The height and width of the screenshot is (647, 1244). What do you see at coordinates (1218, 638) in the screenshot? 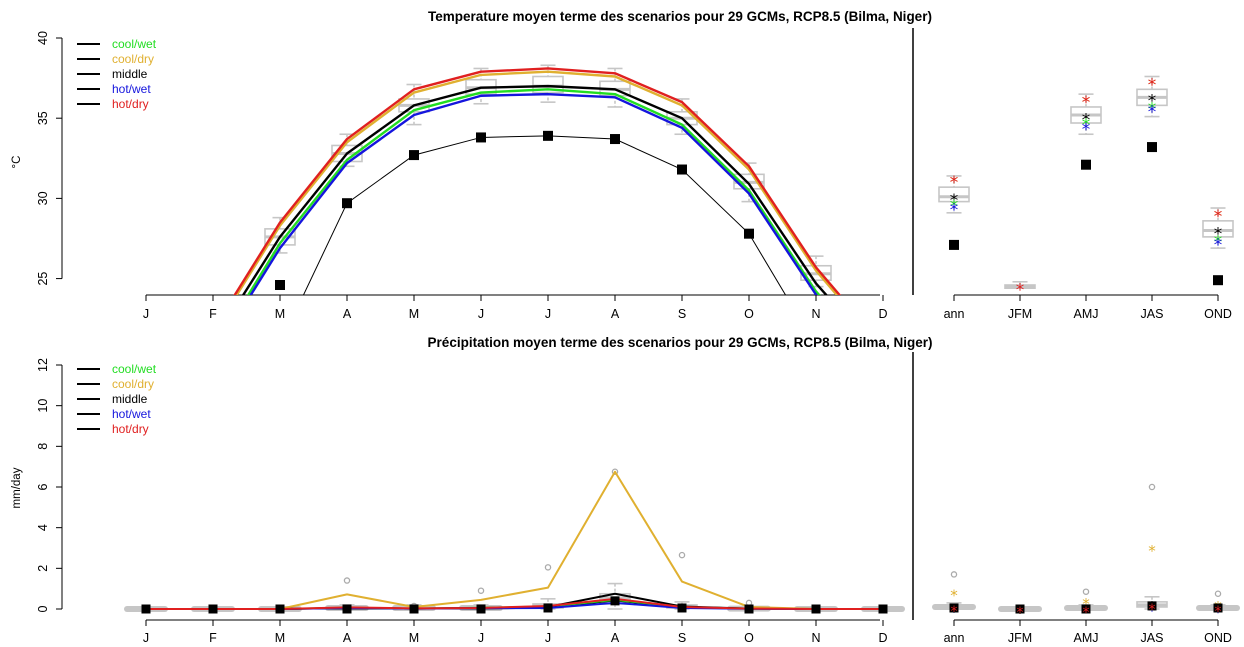
I see `x-tick-label: OND` at bounding box center [1218, 638].